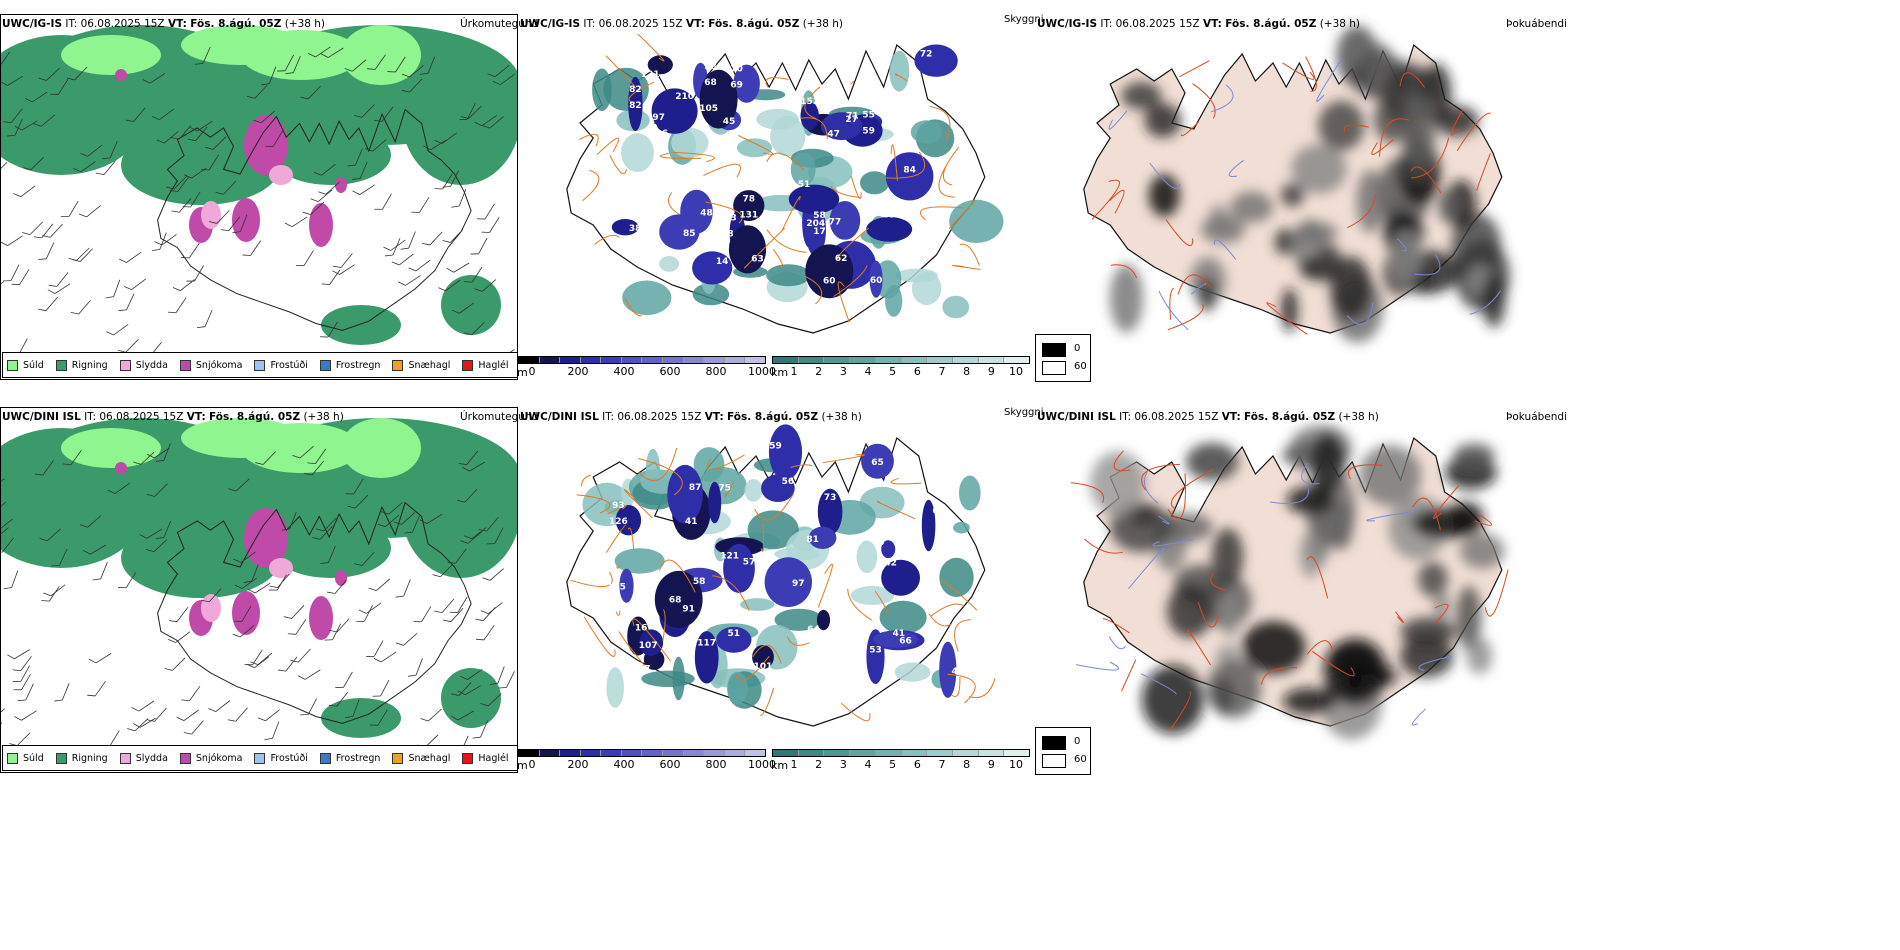 This screenshot has width=1900, height=950. Describe the element at coordinates (618, 522) in the screenshot. I see `visibility-label: 126` at that location.